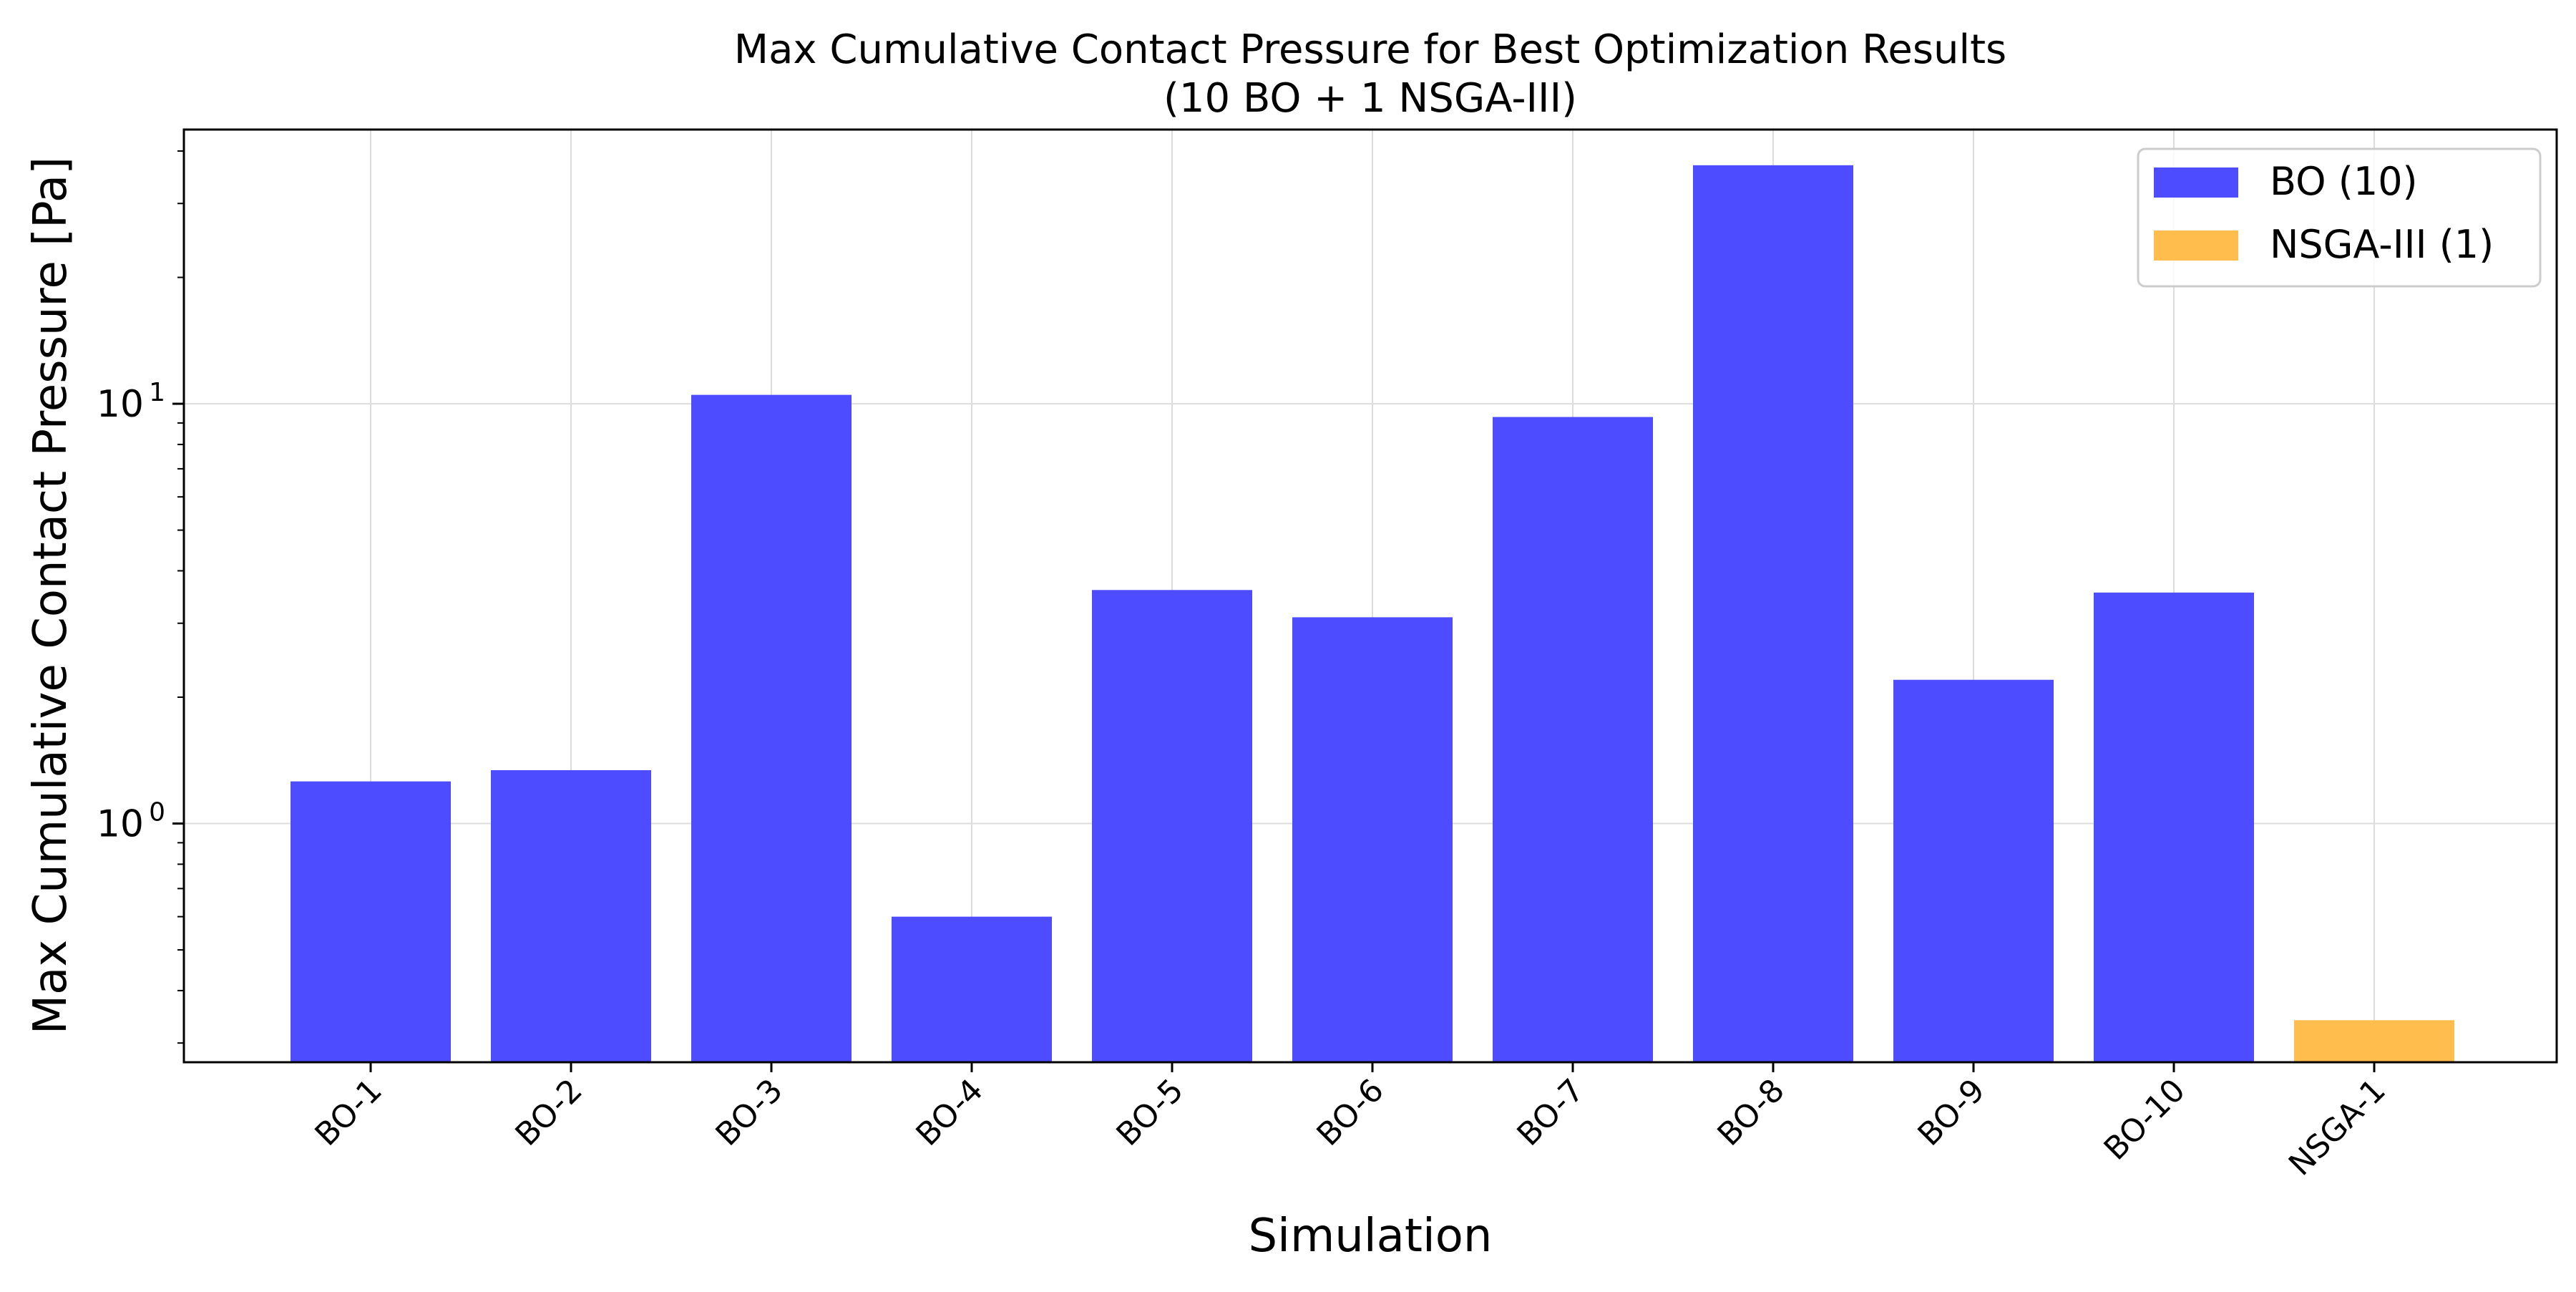  What do you see at coordinates (50, 595) in the screenshot?
I see `y-axis-label: Max Cumulative Contact Pressure [Pa]` at bounding box center [50, 595].